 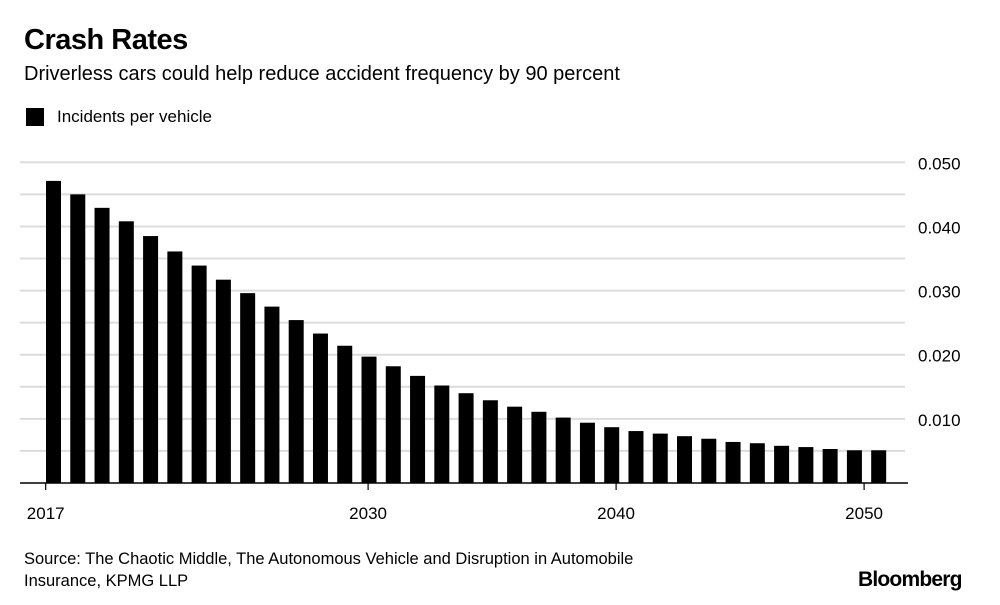 I want to click on y-tick-label: 0.050, so click(x=939, y=163).